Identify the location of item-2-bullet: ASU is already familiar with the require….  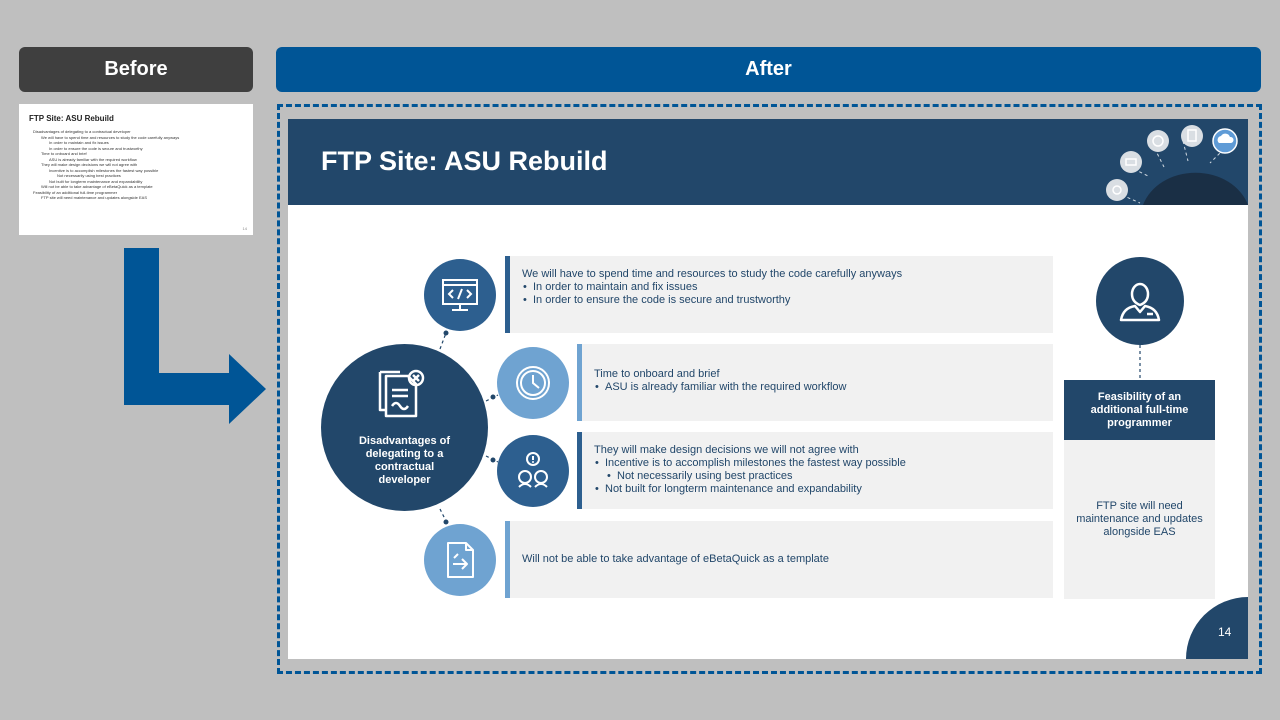
(817, 387).